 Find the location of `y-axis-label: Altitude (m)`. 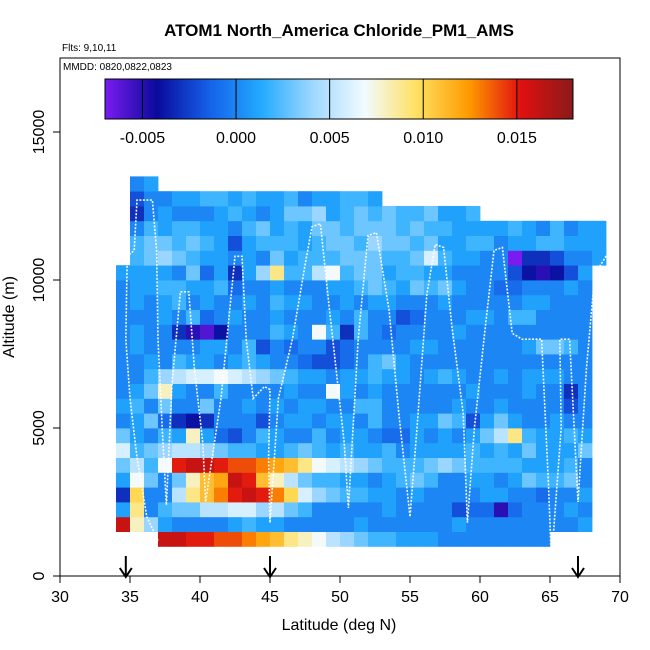

y-axis-label: Altitude (m) is located at coordinates (9, 317).